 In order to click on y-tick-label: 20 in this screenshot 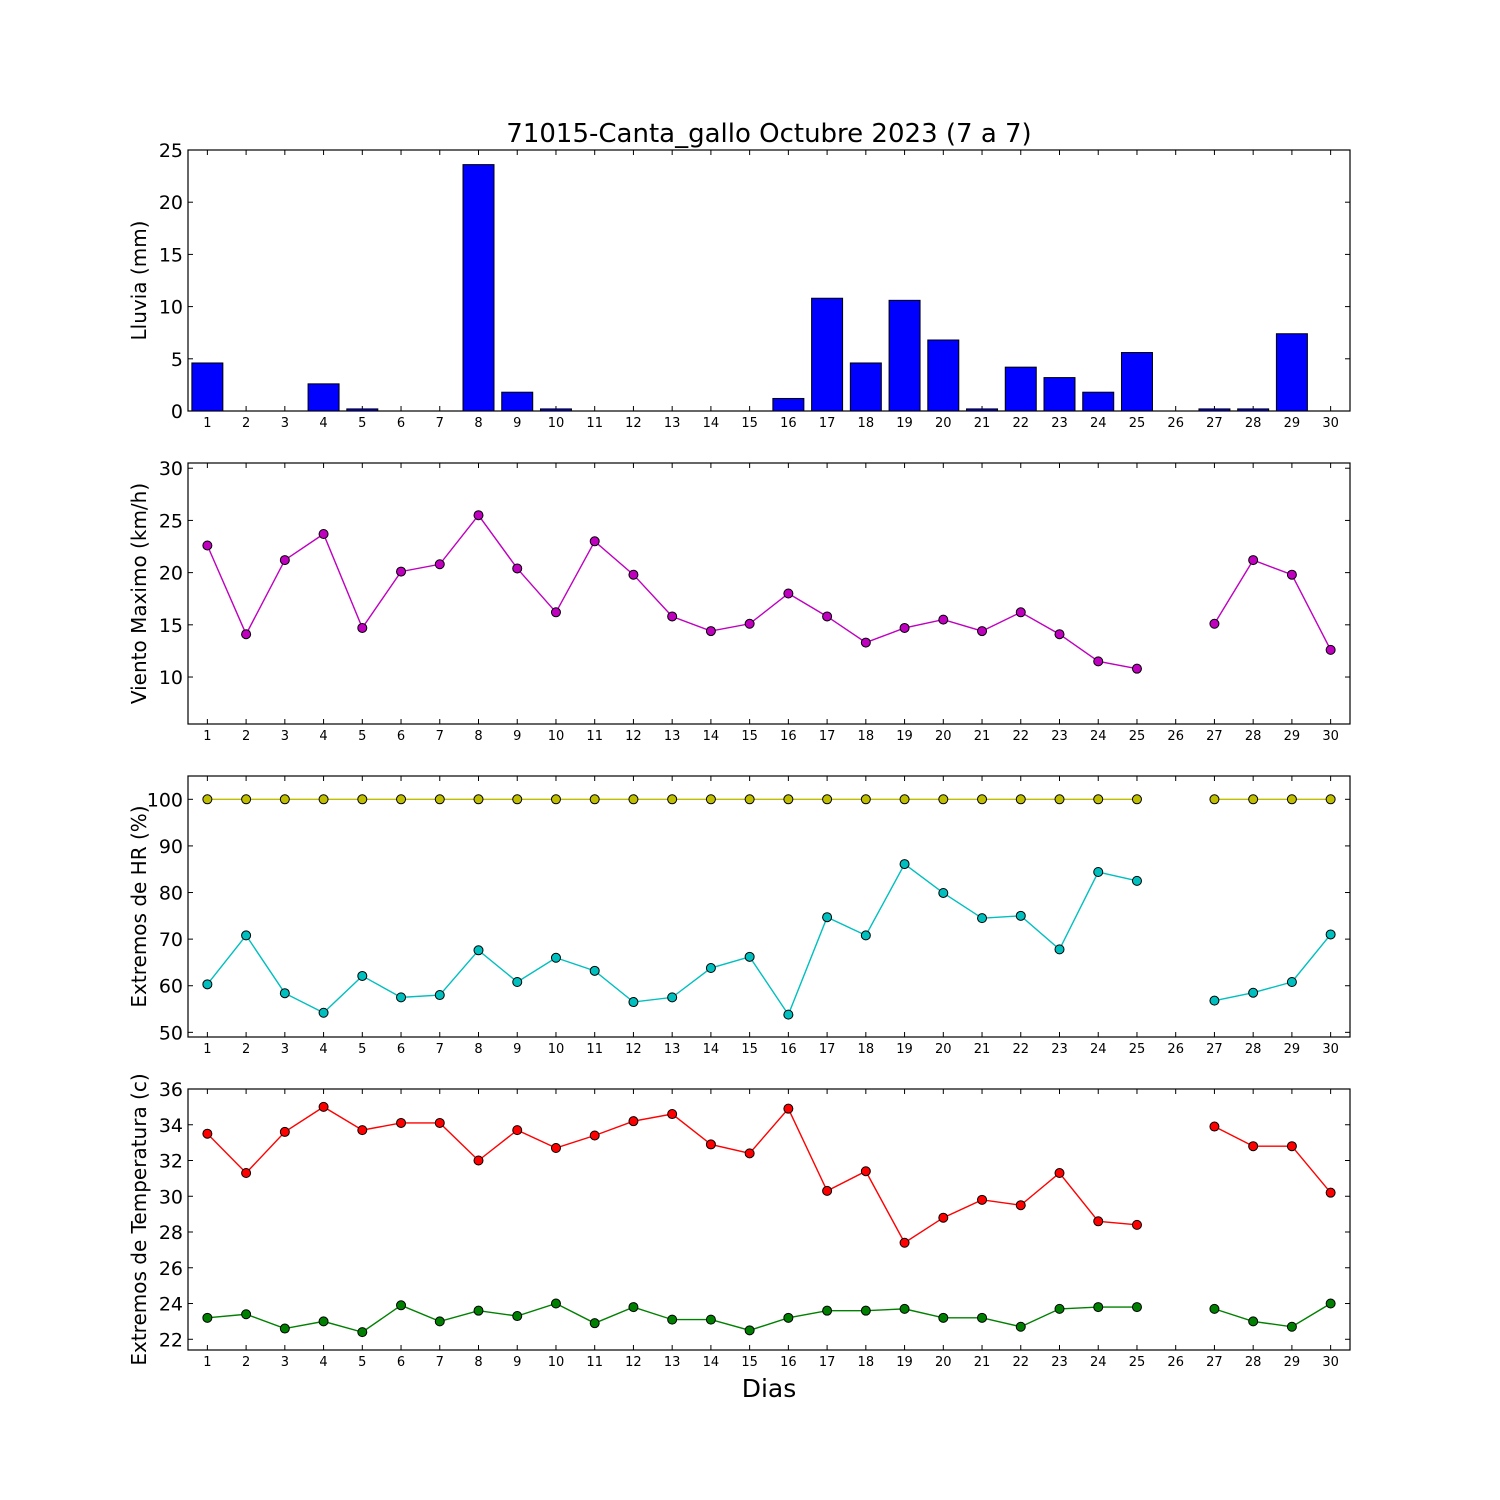, I will do `click(171, 203)`.